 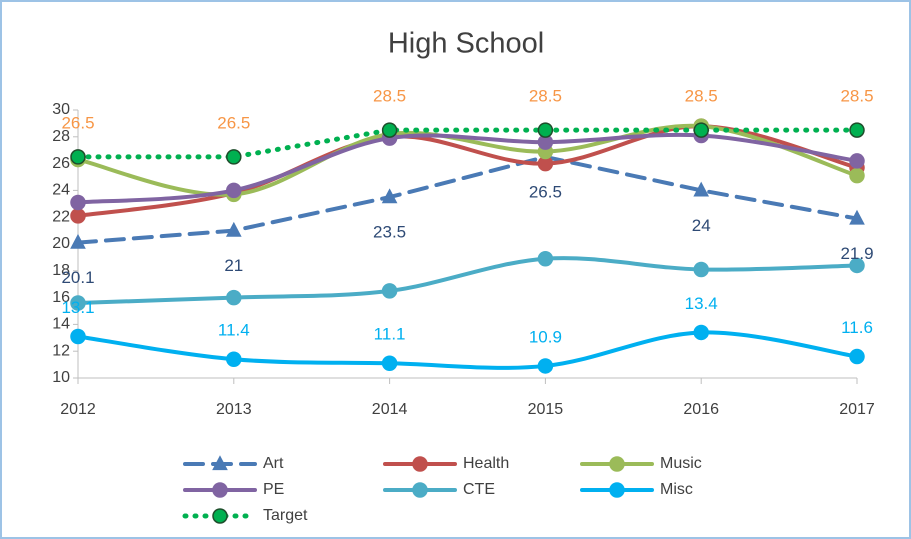 I want to click on y-tick-label: 24, so click(x=61, y=190).